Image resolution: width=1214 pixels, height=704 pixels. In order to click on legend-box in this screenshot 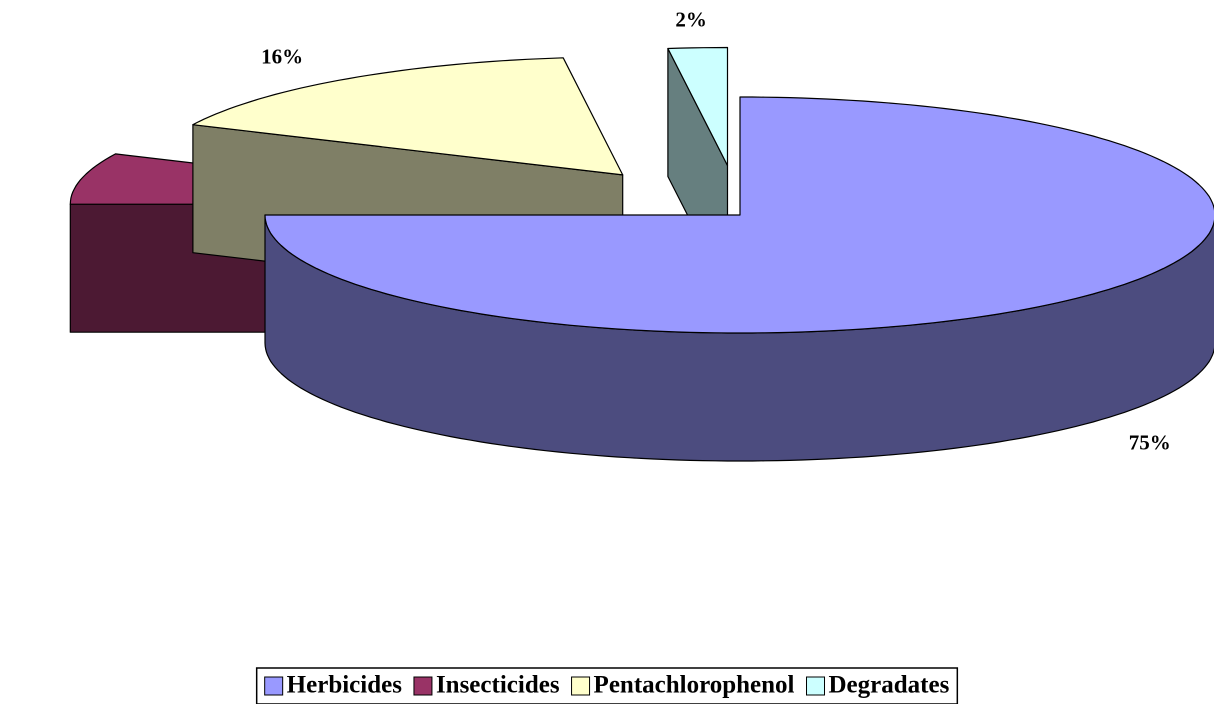, I will do `click(607, 685)`.